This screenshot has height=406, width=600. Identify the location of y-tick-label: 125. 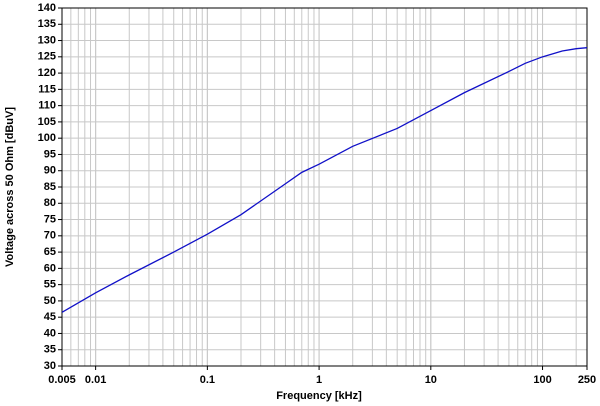
(47, 57).